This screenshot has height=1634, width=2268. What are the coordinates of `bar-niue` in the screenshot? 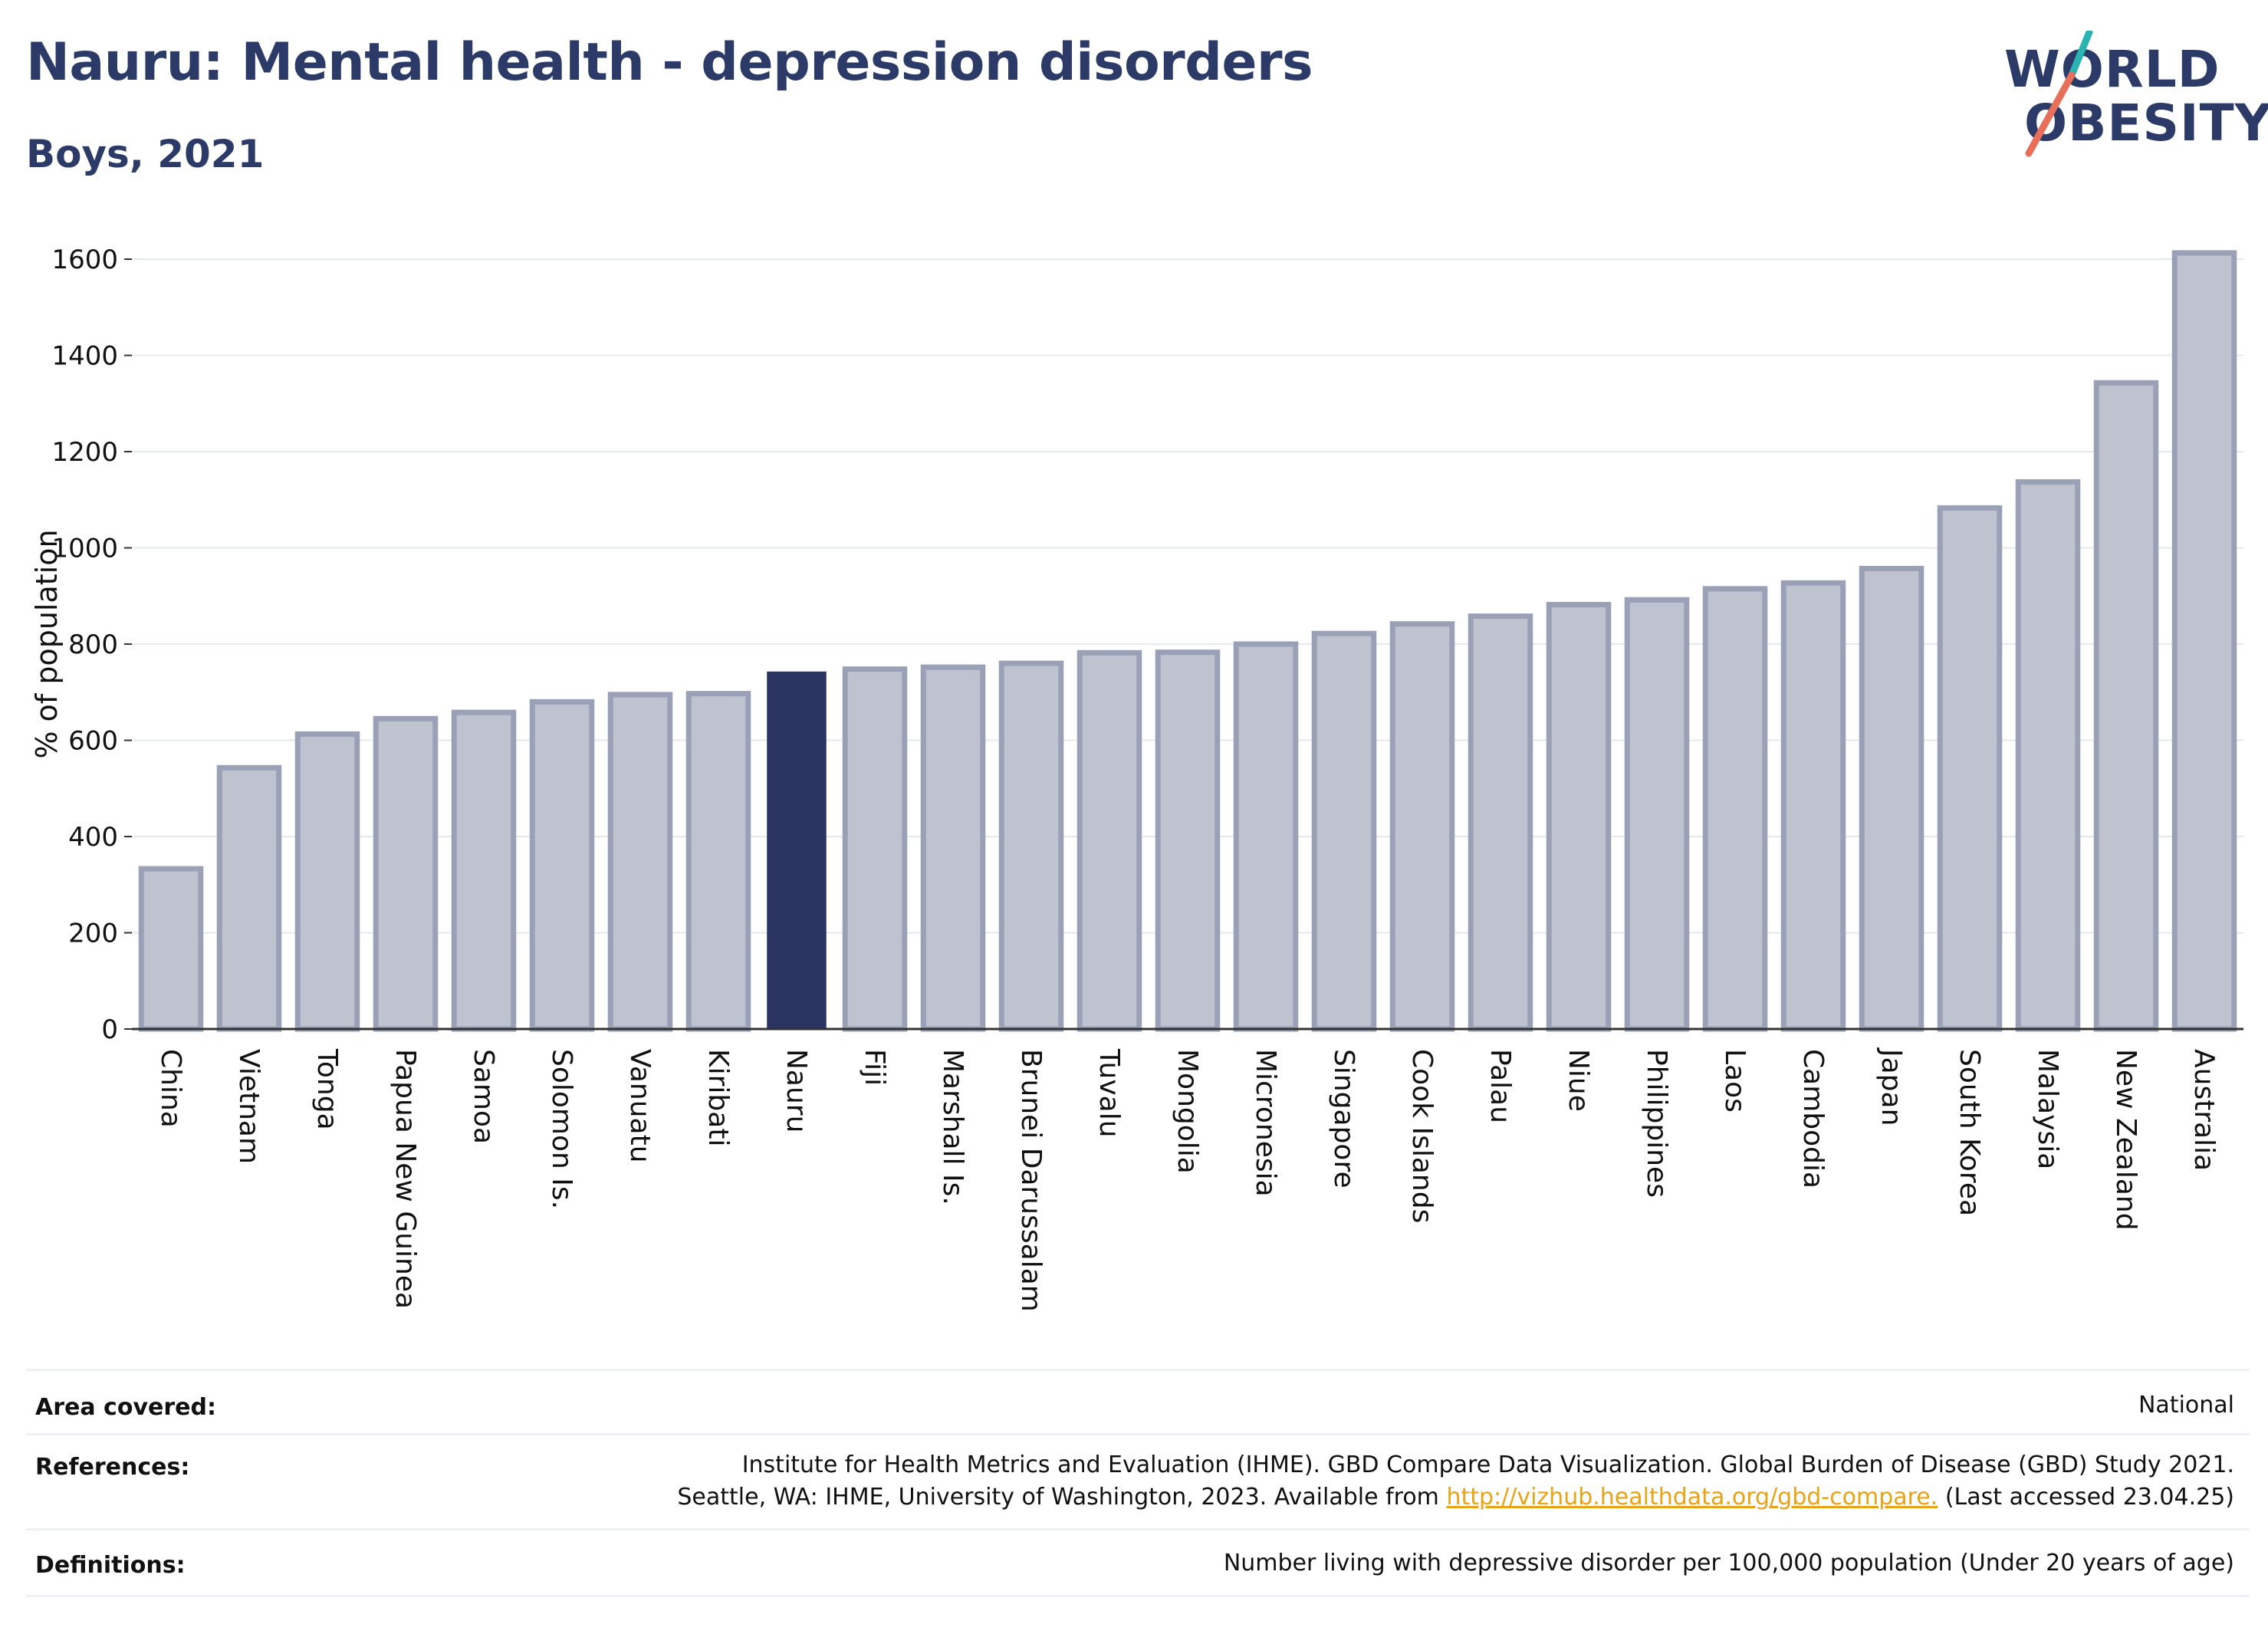 It's located at (1579, 817).